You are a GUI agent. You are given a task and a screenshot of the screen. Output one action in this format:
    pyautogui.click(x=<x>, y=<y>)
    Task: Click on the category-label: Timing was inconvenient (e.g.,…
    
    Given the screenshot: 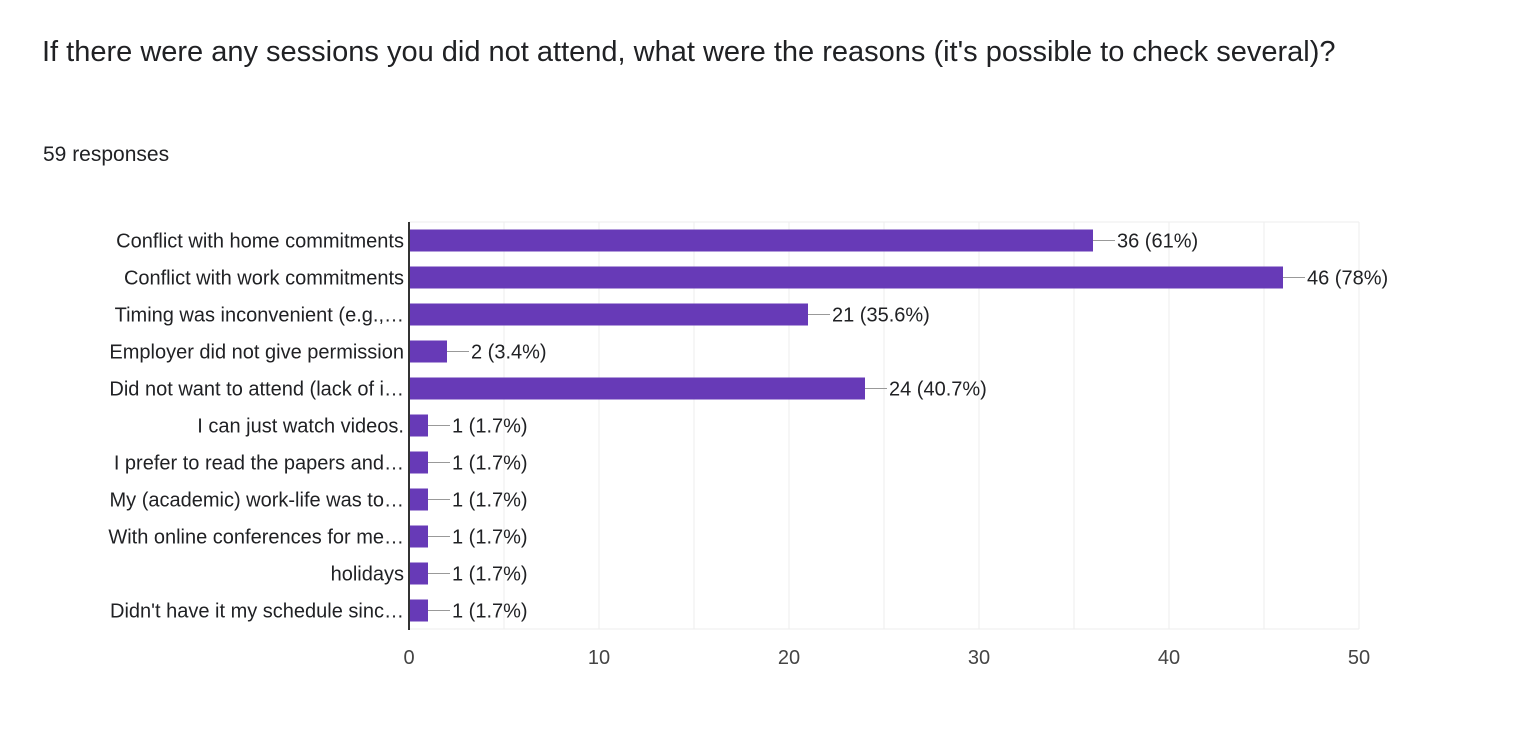 What is the action you would take?
    pyautogui.click(x=259, y=316)
    